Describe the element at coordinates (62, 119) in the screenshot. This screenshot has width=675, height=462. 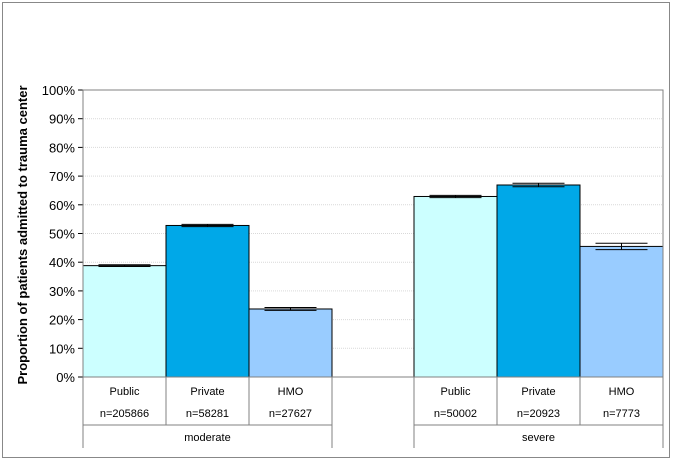
I see `y-tick-label: 90%` at that location.